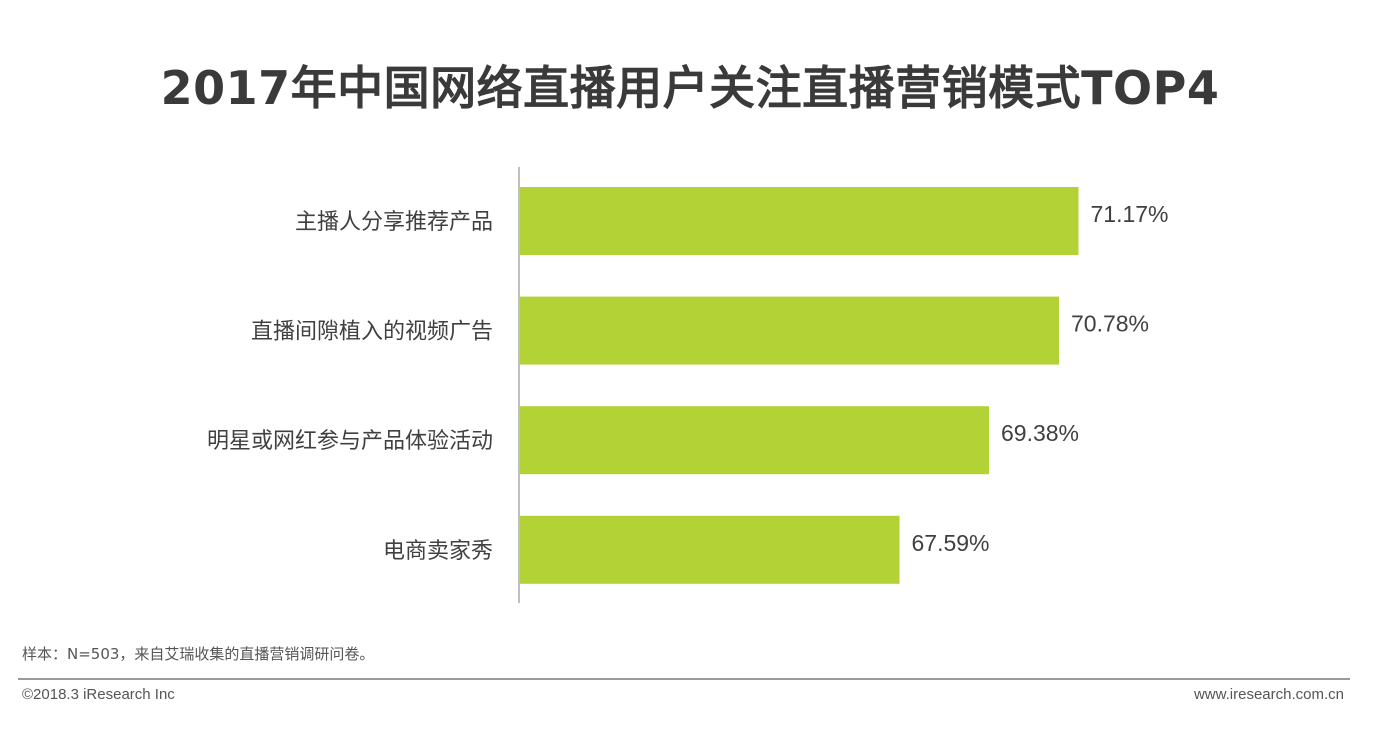  Describe the element at coordinates (1268, 694) in the screenshot. I see `website-link: www.iresearch.com.cn` at that location.